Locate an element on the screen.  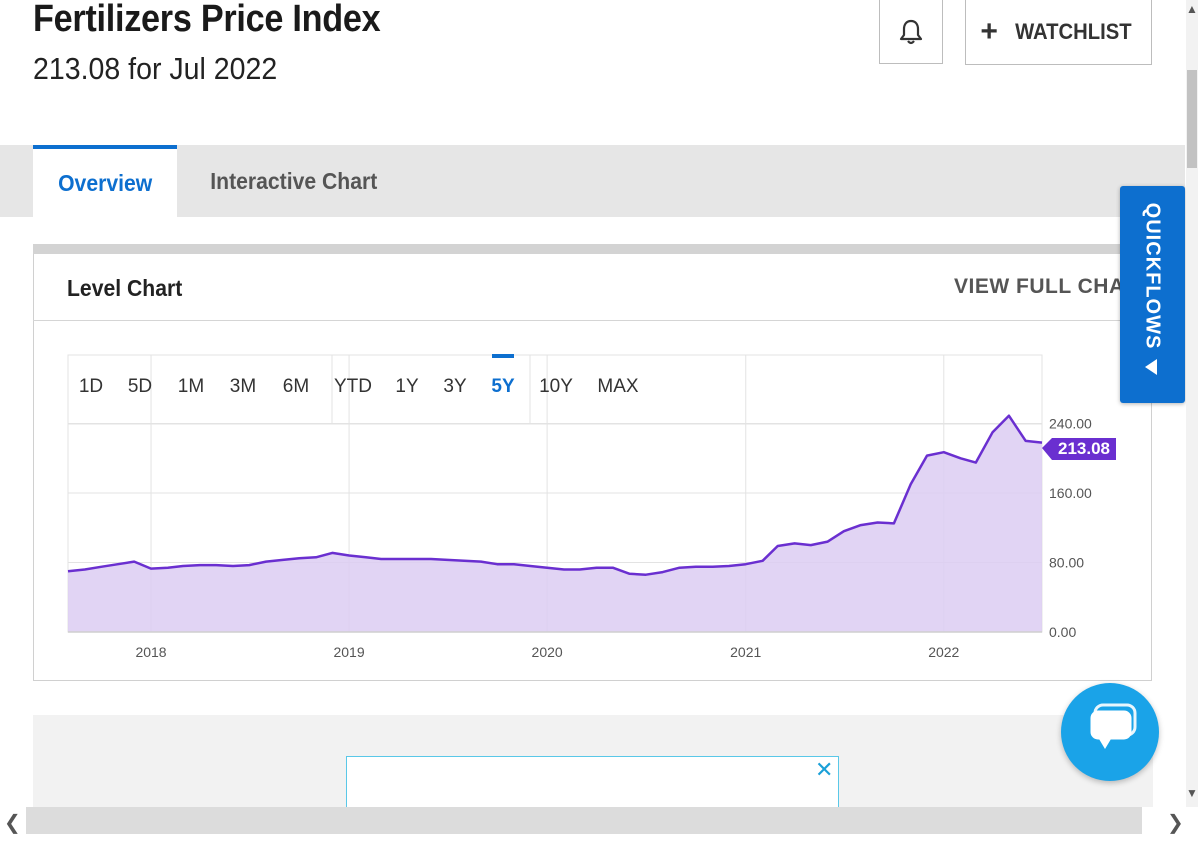
tab-overview-label: Overview is located at coordinates (105, 182).